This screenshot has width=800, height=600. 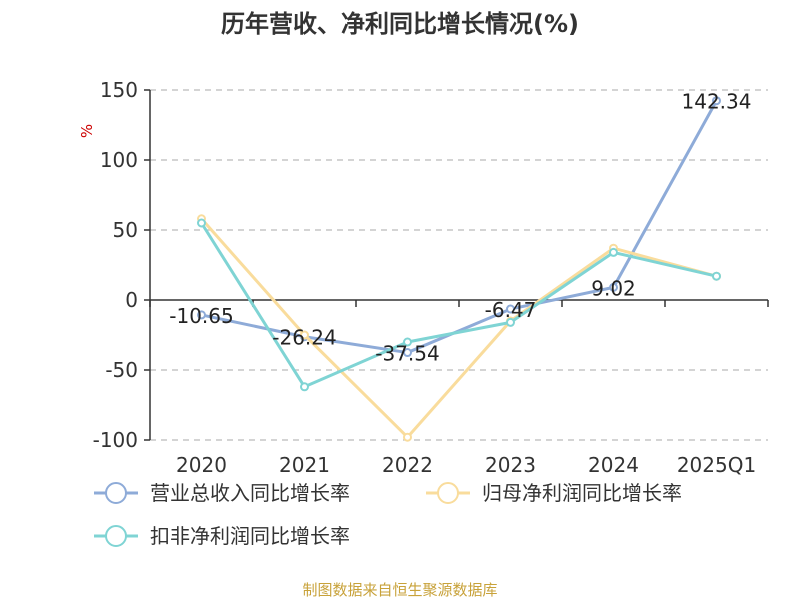 I want to click on chart-title: 历年营收、净利同比增长情况(%), so click(x=400, y=24).